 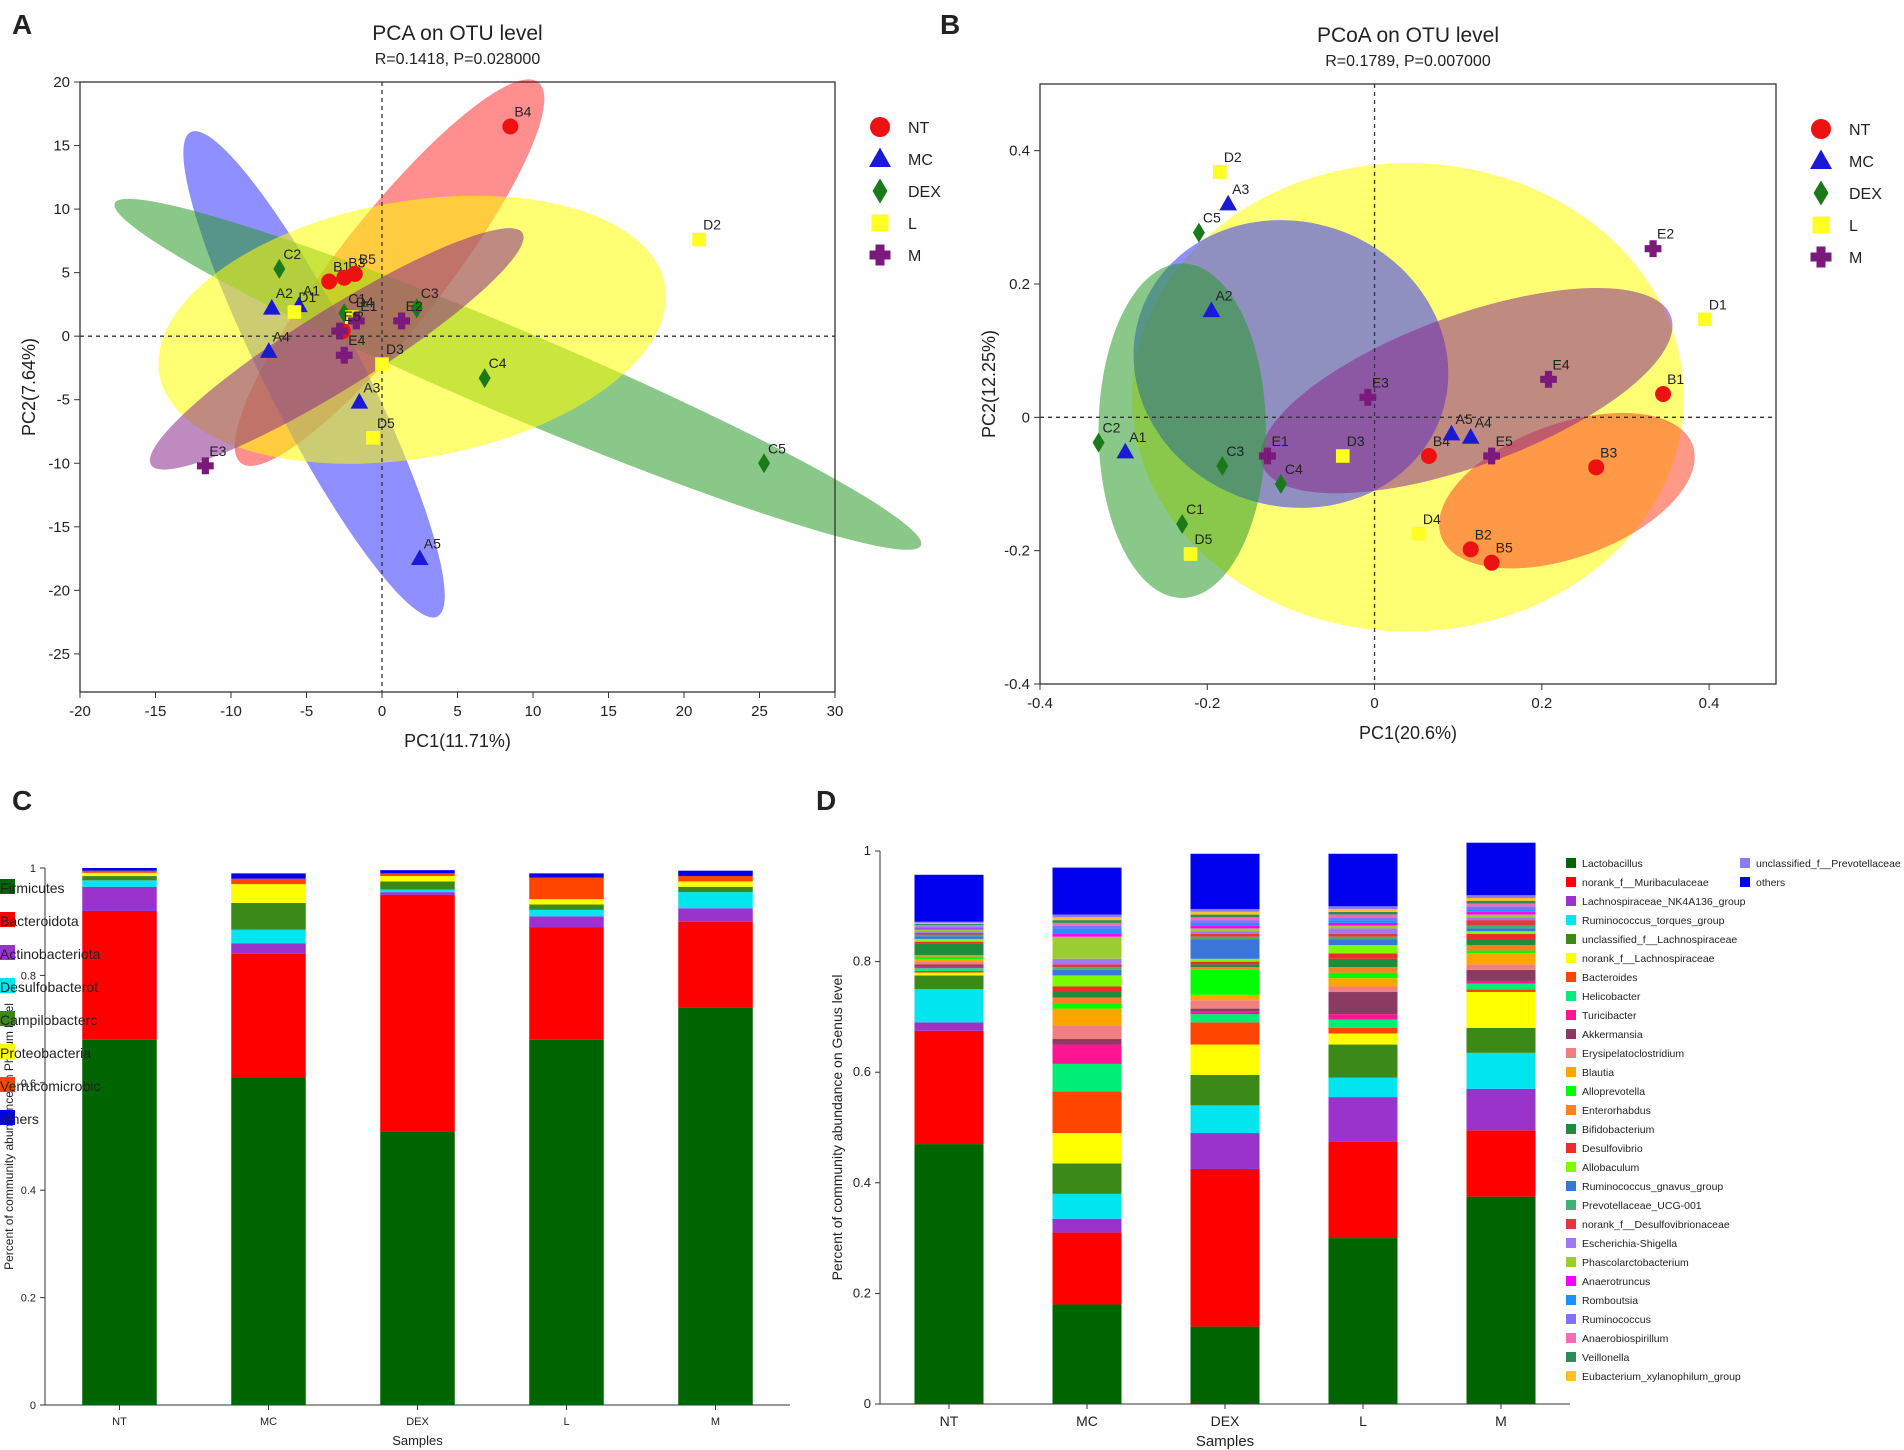 I want to click on bar-stack-nt, so click(x=119, y=1136).